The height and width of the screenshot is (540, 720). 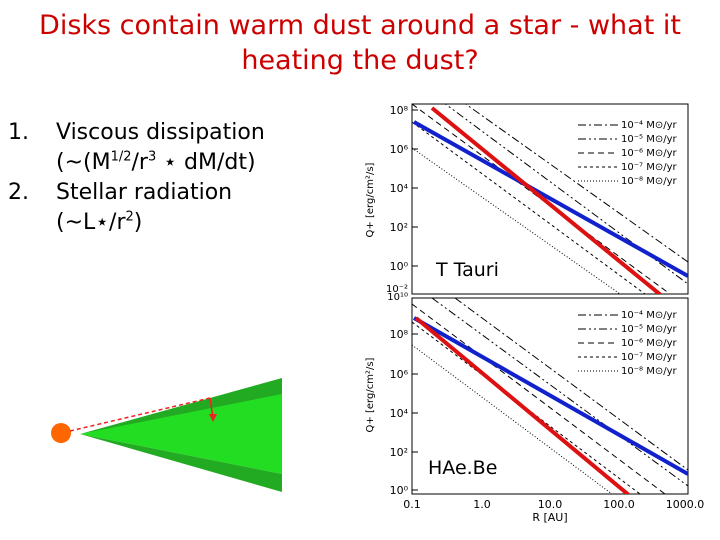 I want to click on list-number: 1., so click(x=18, y=132).